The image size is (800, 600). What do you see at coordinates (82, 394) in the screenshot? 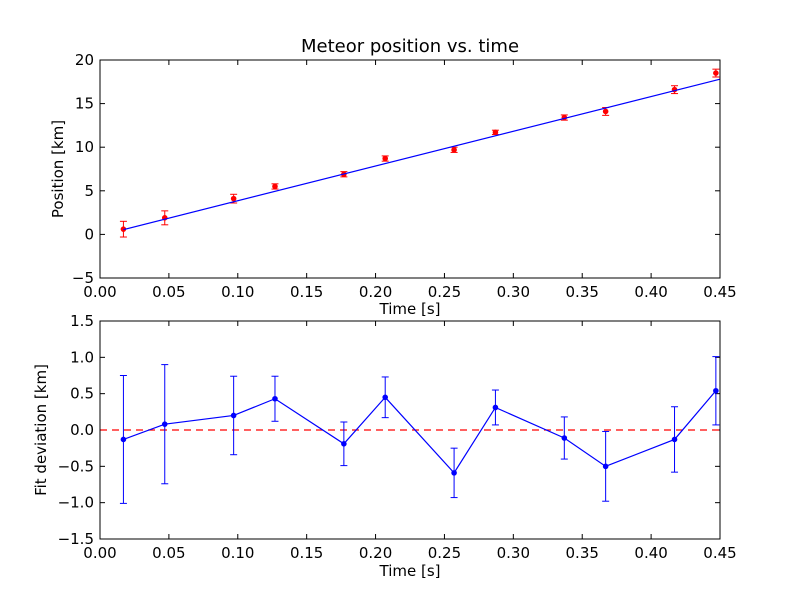
I see `y-tick-label: 0.5` at bounding box center [82, 394].